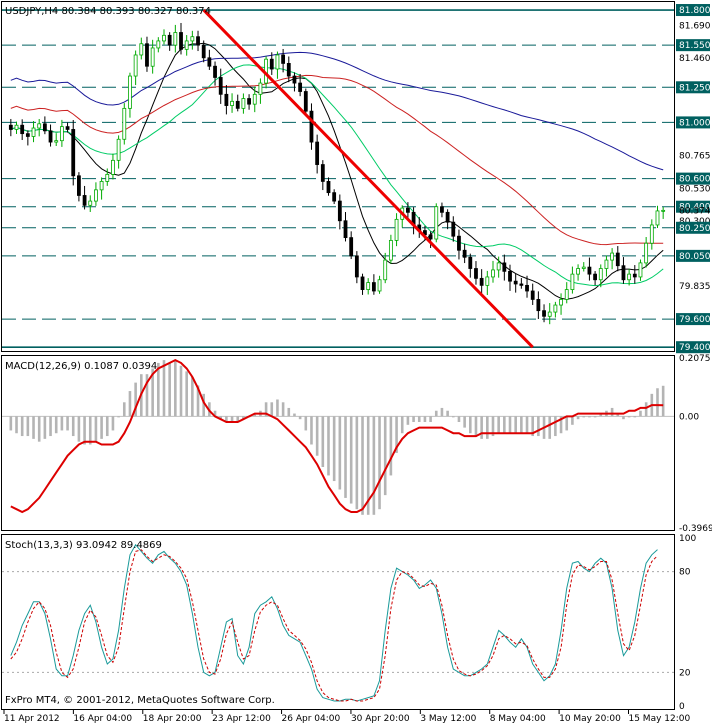 The height and width of the screenshot is (724, 712). I want to click on stoch-levels, so click(338, 622).